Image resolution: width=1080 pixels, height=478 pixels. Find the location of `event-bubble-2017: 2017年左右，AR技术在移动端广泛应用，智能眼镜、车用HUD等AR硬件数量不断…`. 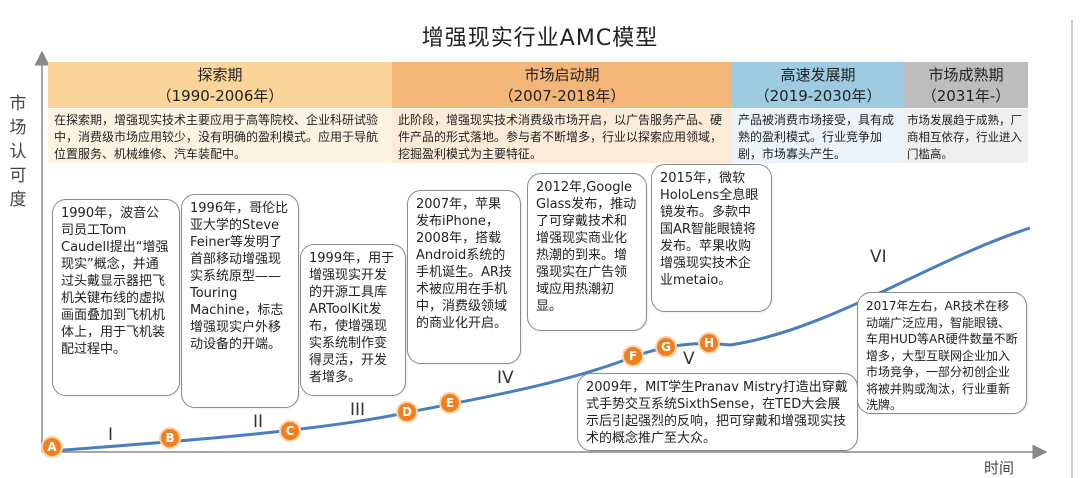

event-bubble-2017: 2017年左右，AR技术在移动端广泛应用，智能眼镜、车用HUD等AR硬件数量不断… is located at coordinates (942, 353).